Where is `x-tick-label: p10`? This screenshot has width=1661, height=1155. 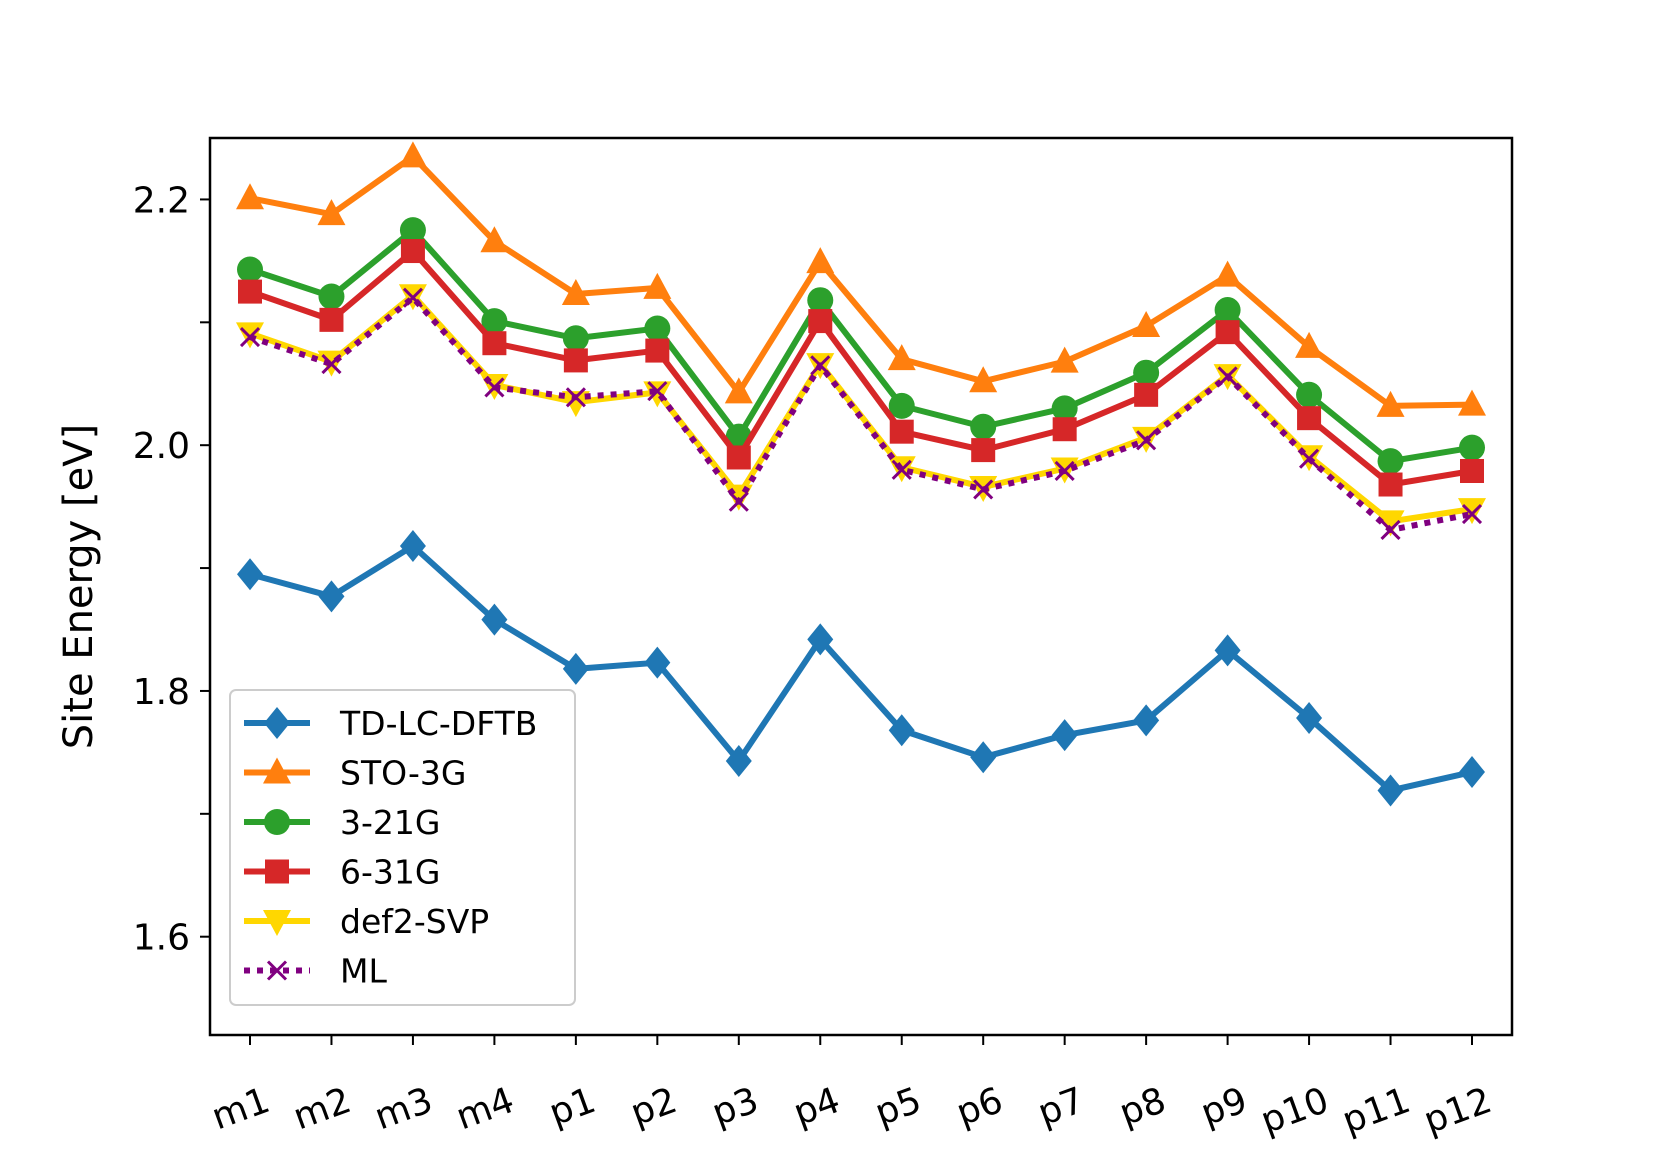
x-tick-label: p10 is located at coordinates (1295, 1111).